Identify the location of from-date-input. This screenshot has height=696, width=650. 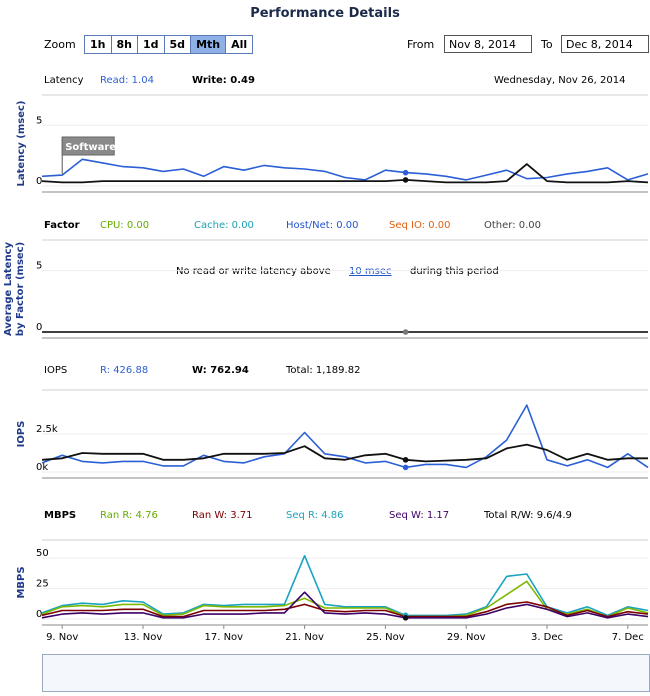
(488, 44).